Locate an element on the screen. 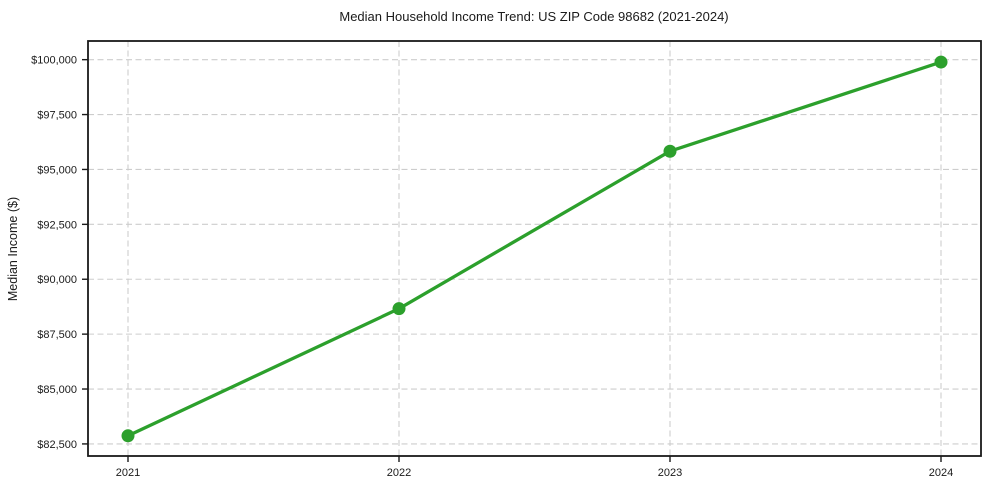  y-tick-label: $85,000 is located at coordinates (57, 390).